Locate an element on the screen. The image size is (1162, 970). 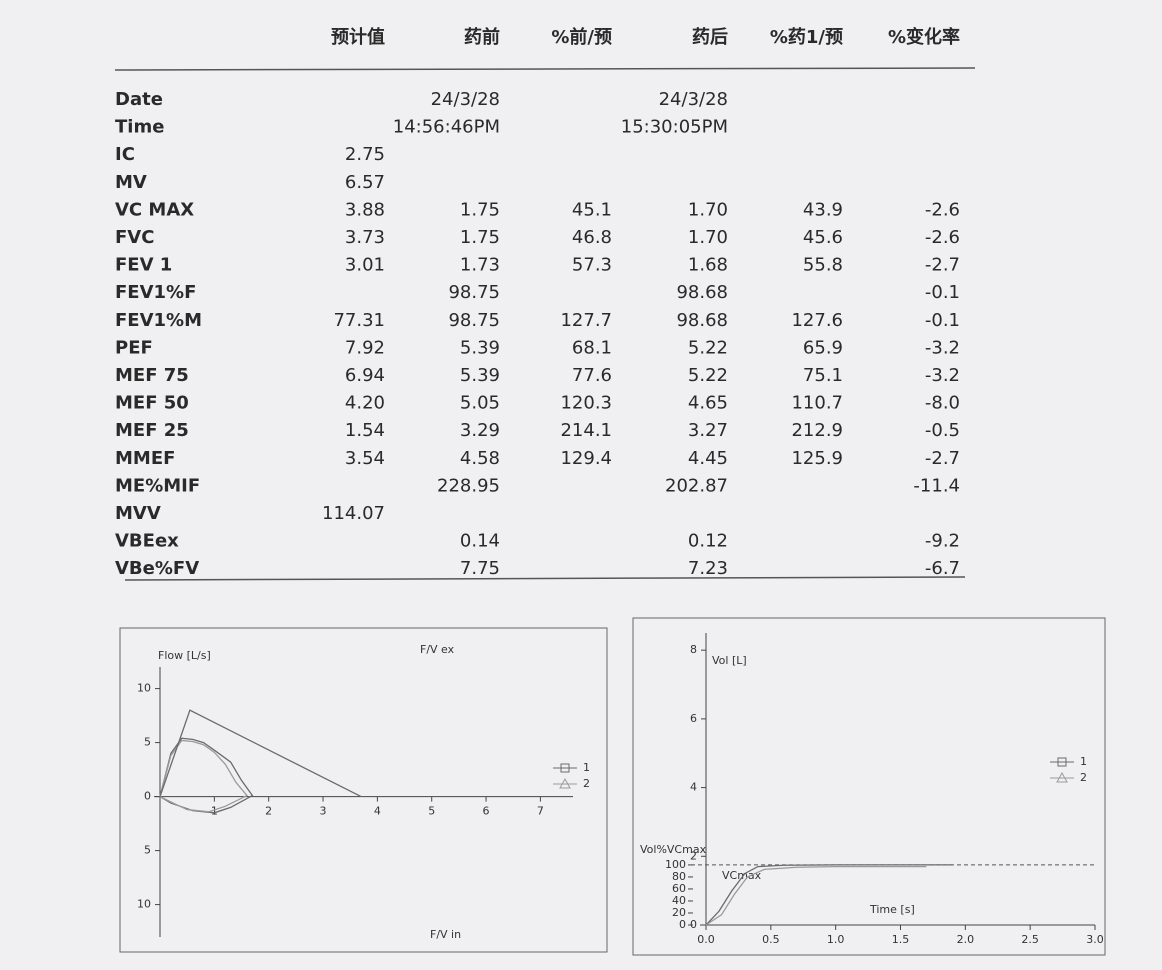
cell: -2.7 is located at coordinates (942, 265).